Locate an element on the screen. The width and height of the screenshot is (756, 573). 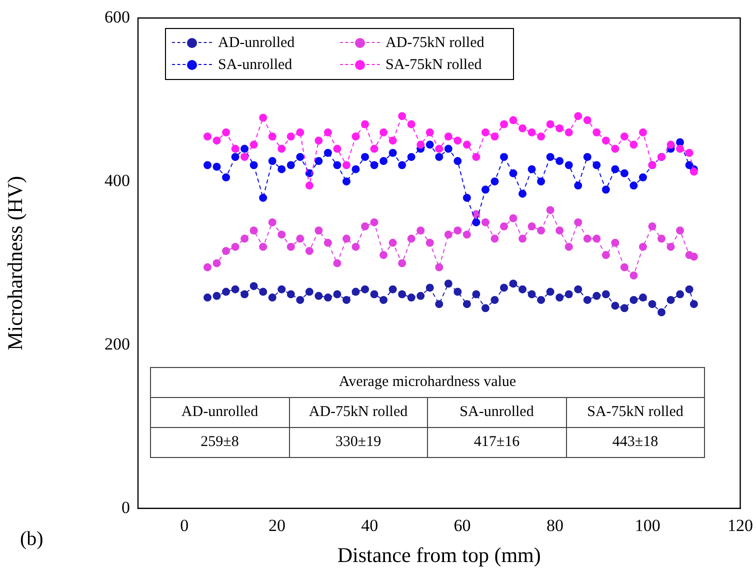
annotation: AD-unrolled is located at coordinates (219, 413).